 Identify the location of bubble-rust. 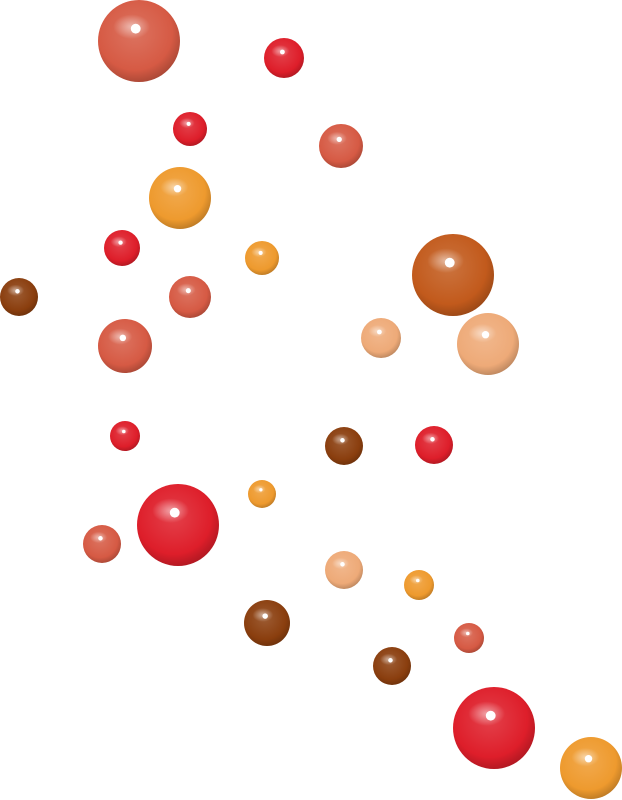
(453, 275).